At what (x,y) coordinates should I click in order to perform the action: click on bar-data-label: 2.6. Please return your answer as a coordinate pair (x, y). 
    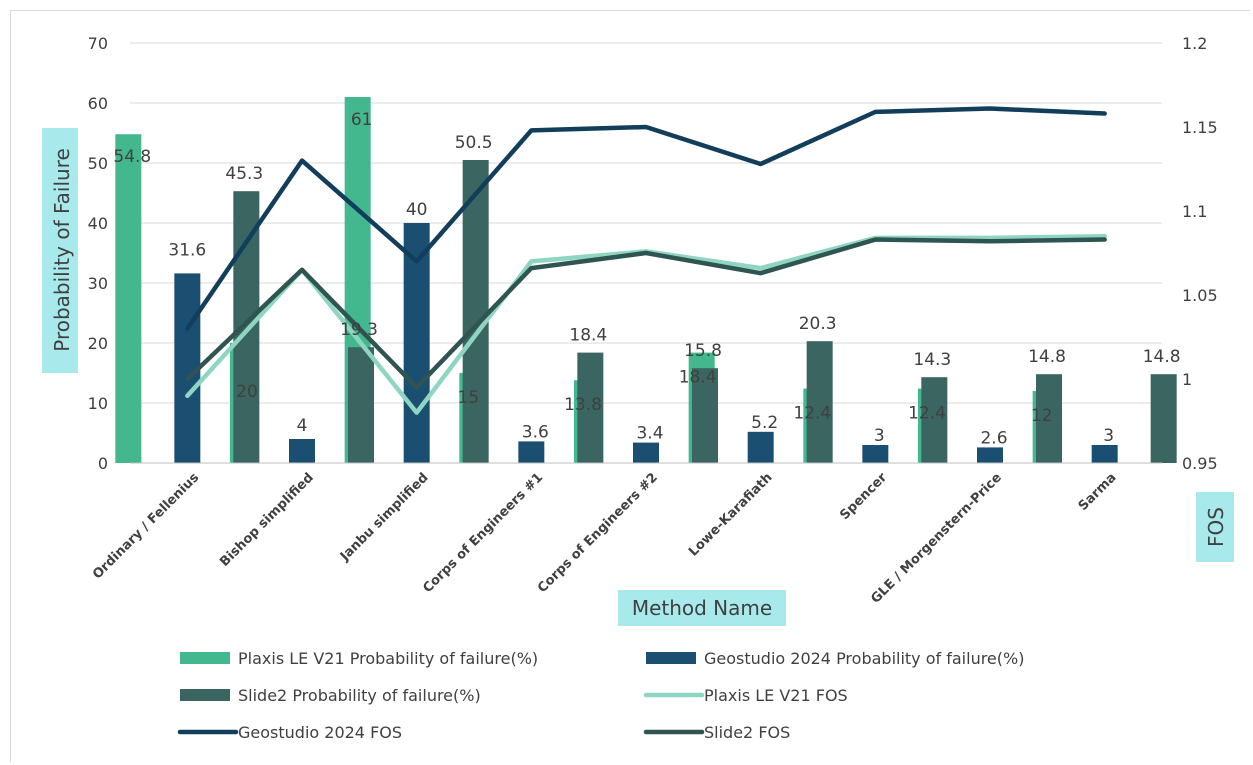
    Looking at the image, I should click on (993, 438).